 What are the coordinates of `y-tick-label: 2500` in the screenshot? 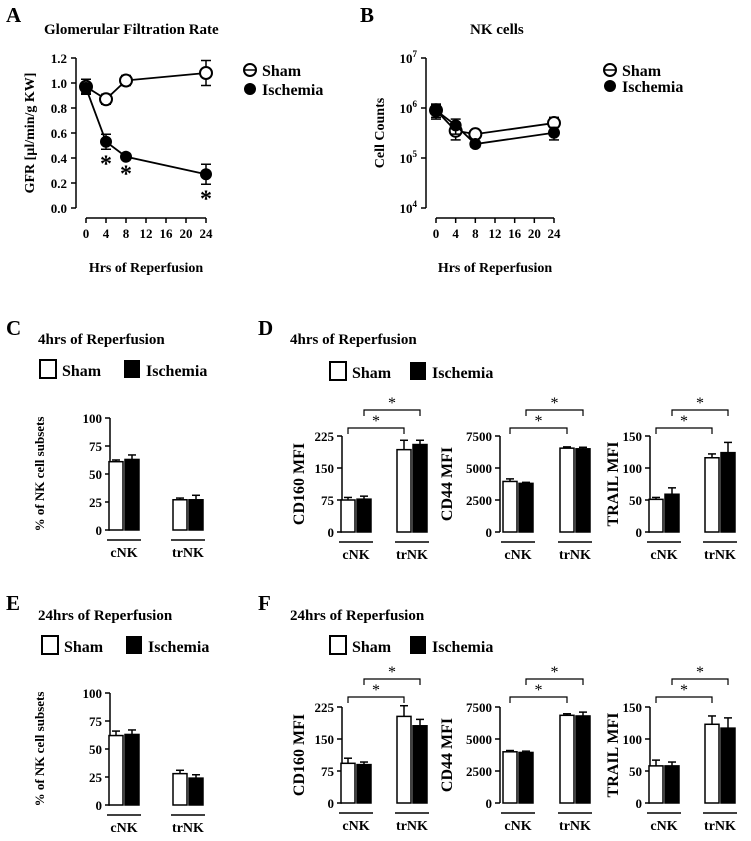 It's located at (479, 500).